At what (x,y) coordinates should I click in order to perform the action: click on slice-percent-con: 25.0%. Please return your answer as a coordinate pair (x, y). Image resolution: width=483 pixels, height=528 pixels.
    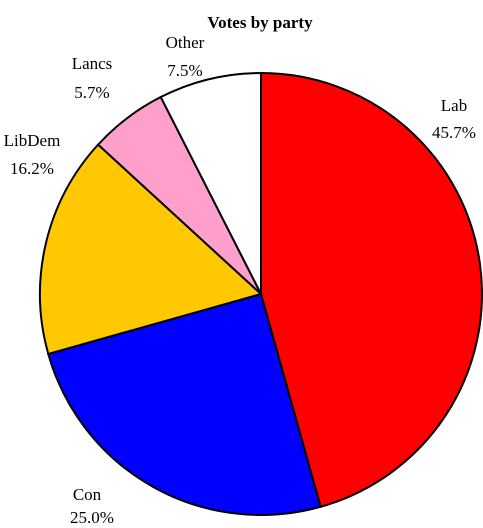
    Looking at the image, I should click on (92, 517).